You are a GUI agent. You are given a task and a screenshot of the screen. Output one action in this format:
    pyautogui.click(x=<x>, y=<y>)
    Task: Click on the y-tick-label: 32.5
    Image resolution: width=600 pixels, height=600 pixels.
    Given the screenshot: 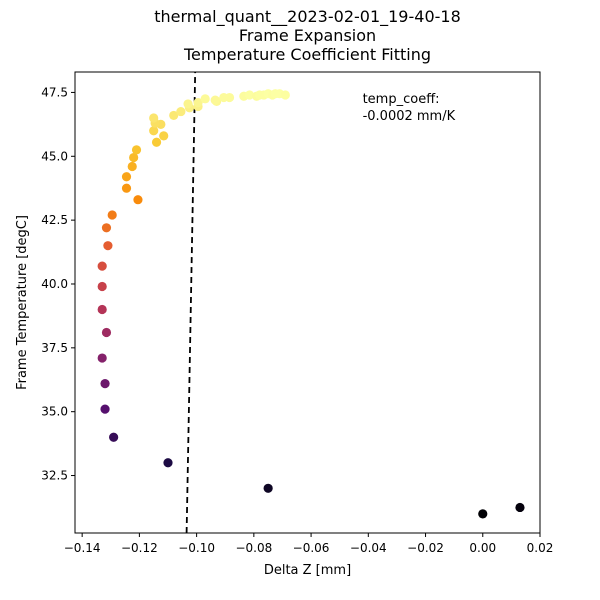 What is the action you would take?
    pyautogui.click(x=54, y=476)
    